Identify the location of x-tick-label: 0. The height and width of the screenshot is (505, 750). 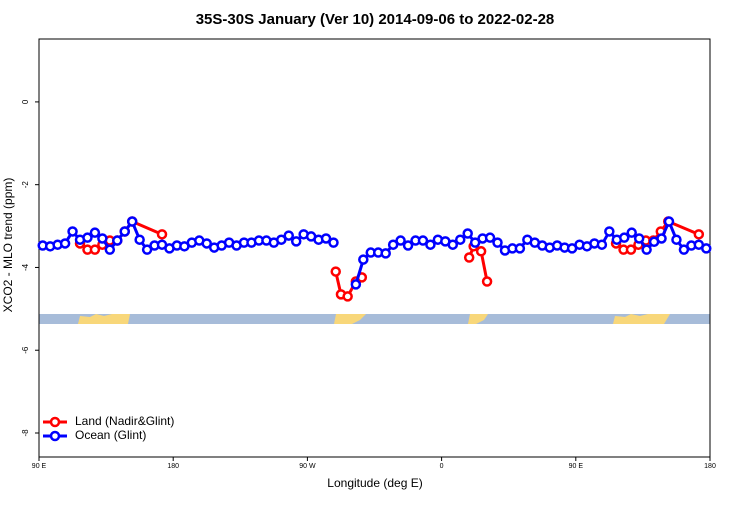
(442, 466).